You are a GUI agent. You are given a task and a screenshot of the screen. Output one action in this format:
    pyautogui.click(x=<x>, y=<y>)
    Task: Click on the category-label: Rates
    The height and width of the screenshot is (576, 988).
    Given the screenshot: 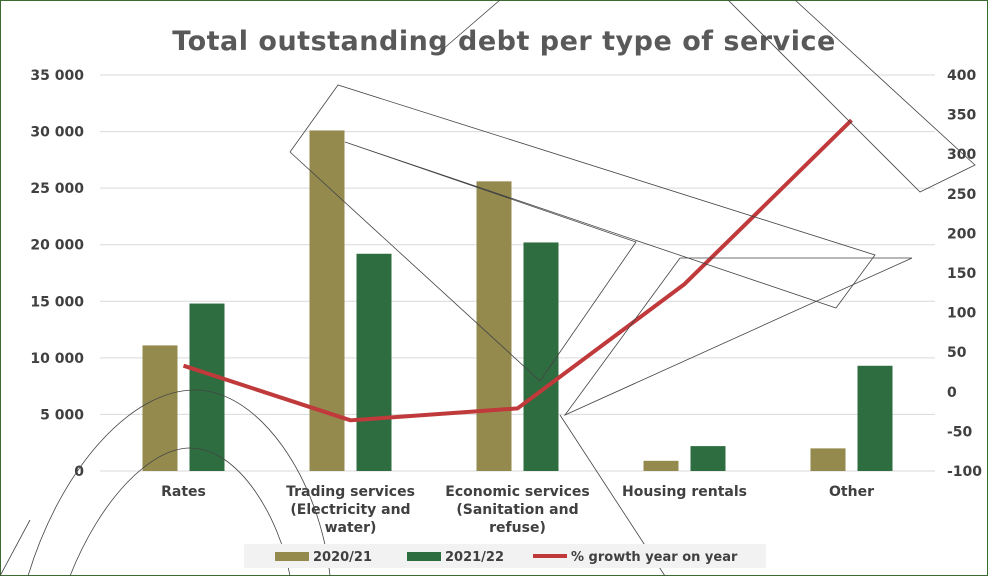 What is the action you would take?
    pyautogui.click(x=183, y=492)
    